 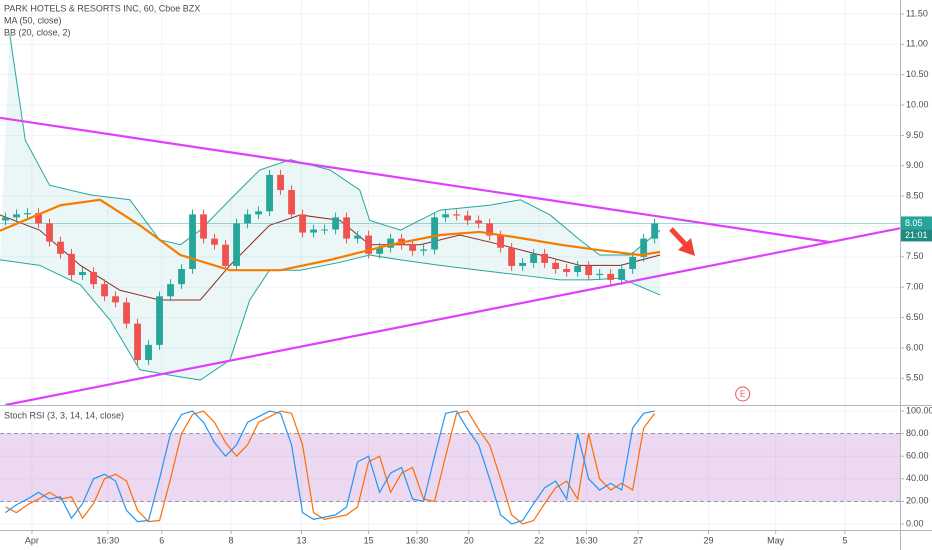 What do you see at coordinates (231, 540) in the screenshot?
I see `x-tick-label: 8` at bounding box center [231, 540].